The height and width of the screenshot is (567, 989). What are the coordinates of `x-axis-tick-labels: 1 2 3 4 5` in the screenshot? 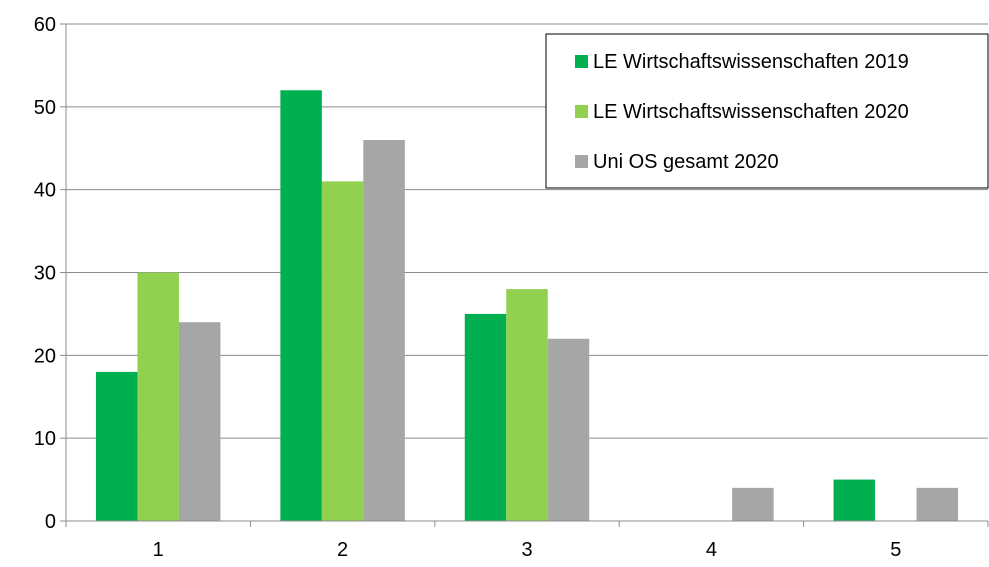 It's located at (527, 550).